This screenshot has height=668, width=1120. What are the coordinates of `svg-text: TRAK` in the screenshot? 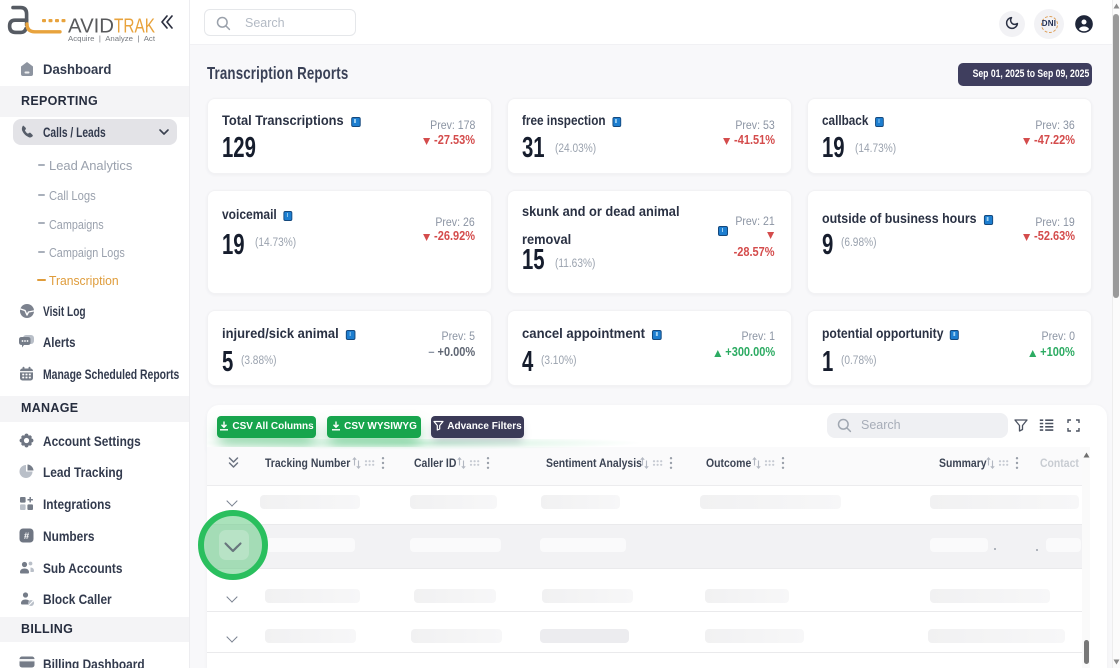 It's located at (135, 27).